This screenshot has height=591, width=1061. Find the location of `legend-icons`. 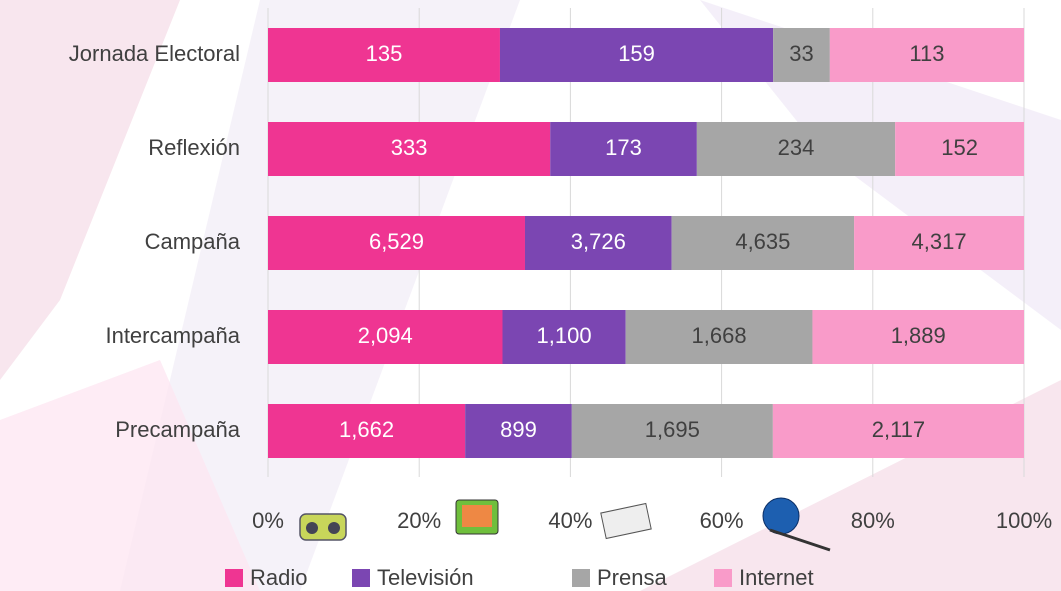

legend-icons is located at coordinates (565, 524).